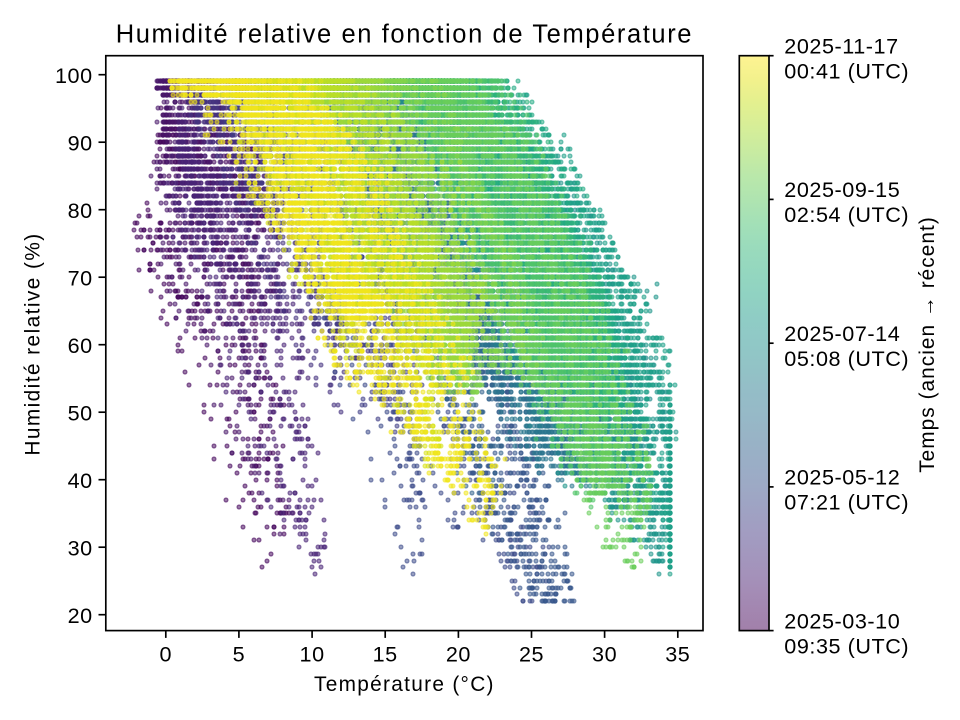 Image resolution: width=960 pixels, height=720 pixels. What do you see at coordinates (74, 75) in the screenshot?
I see `svg-text: 100` at bounding box center [74, 75].